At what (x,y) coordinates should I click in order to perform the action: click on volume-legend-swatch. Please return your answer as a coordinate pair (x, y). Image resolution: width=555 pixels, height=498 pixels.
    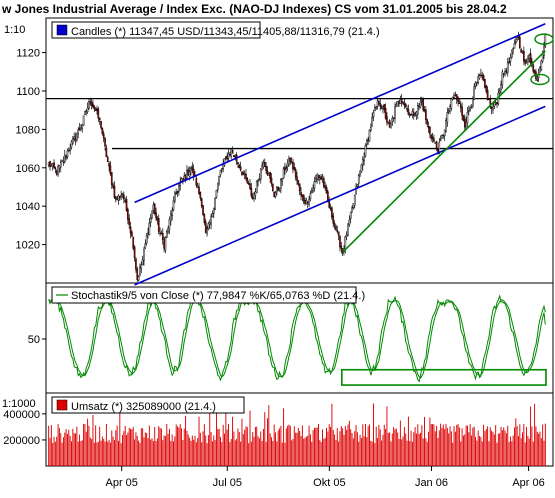
    Looking at the image, I should click on (62, 405).